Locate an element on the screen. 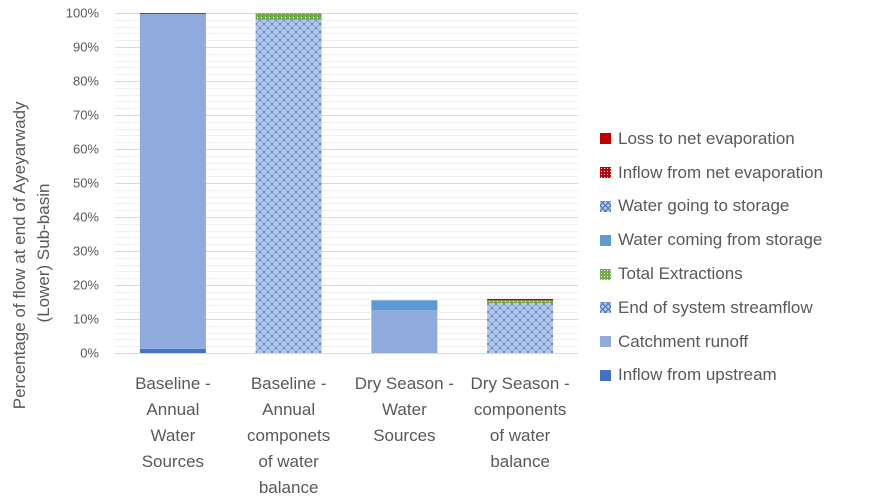 The width and height of the screenshot is (872, 501). legend-item: End of system streamflow is located at coordinates (736, 308).